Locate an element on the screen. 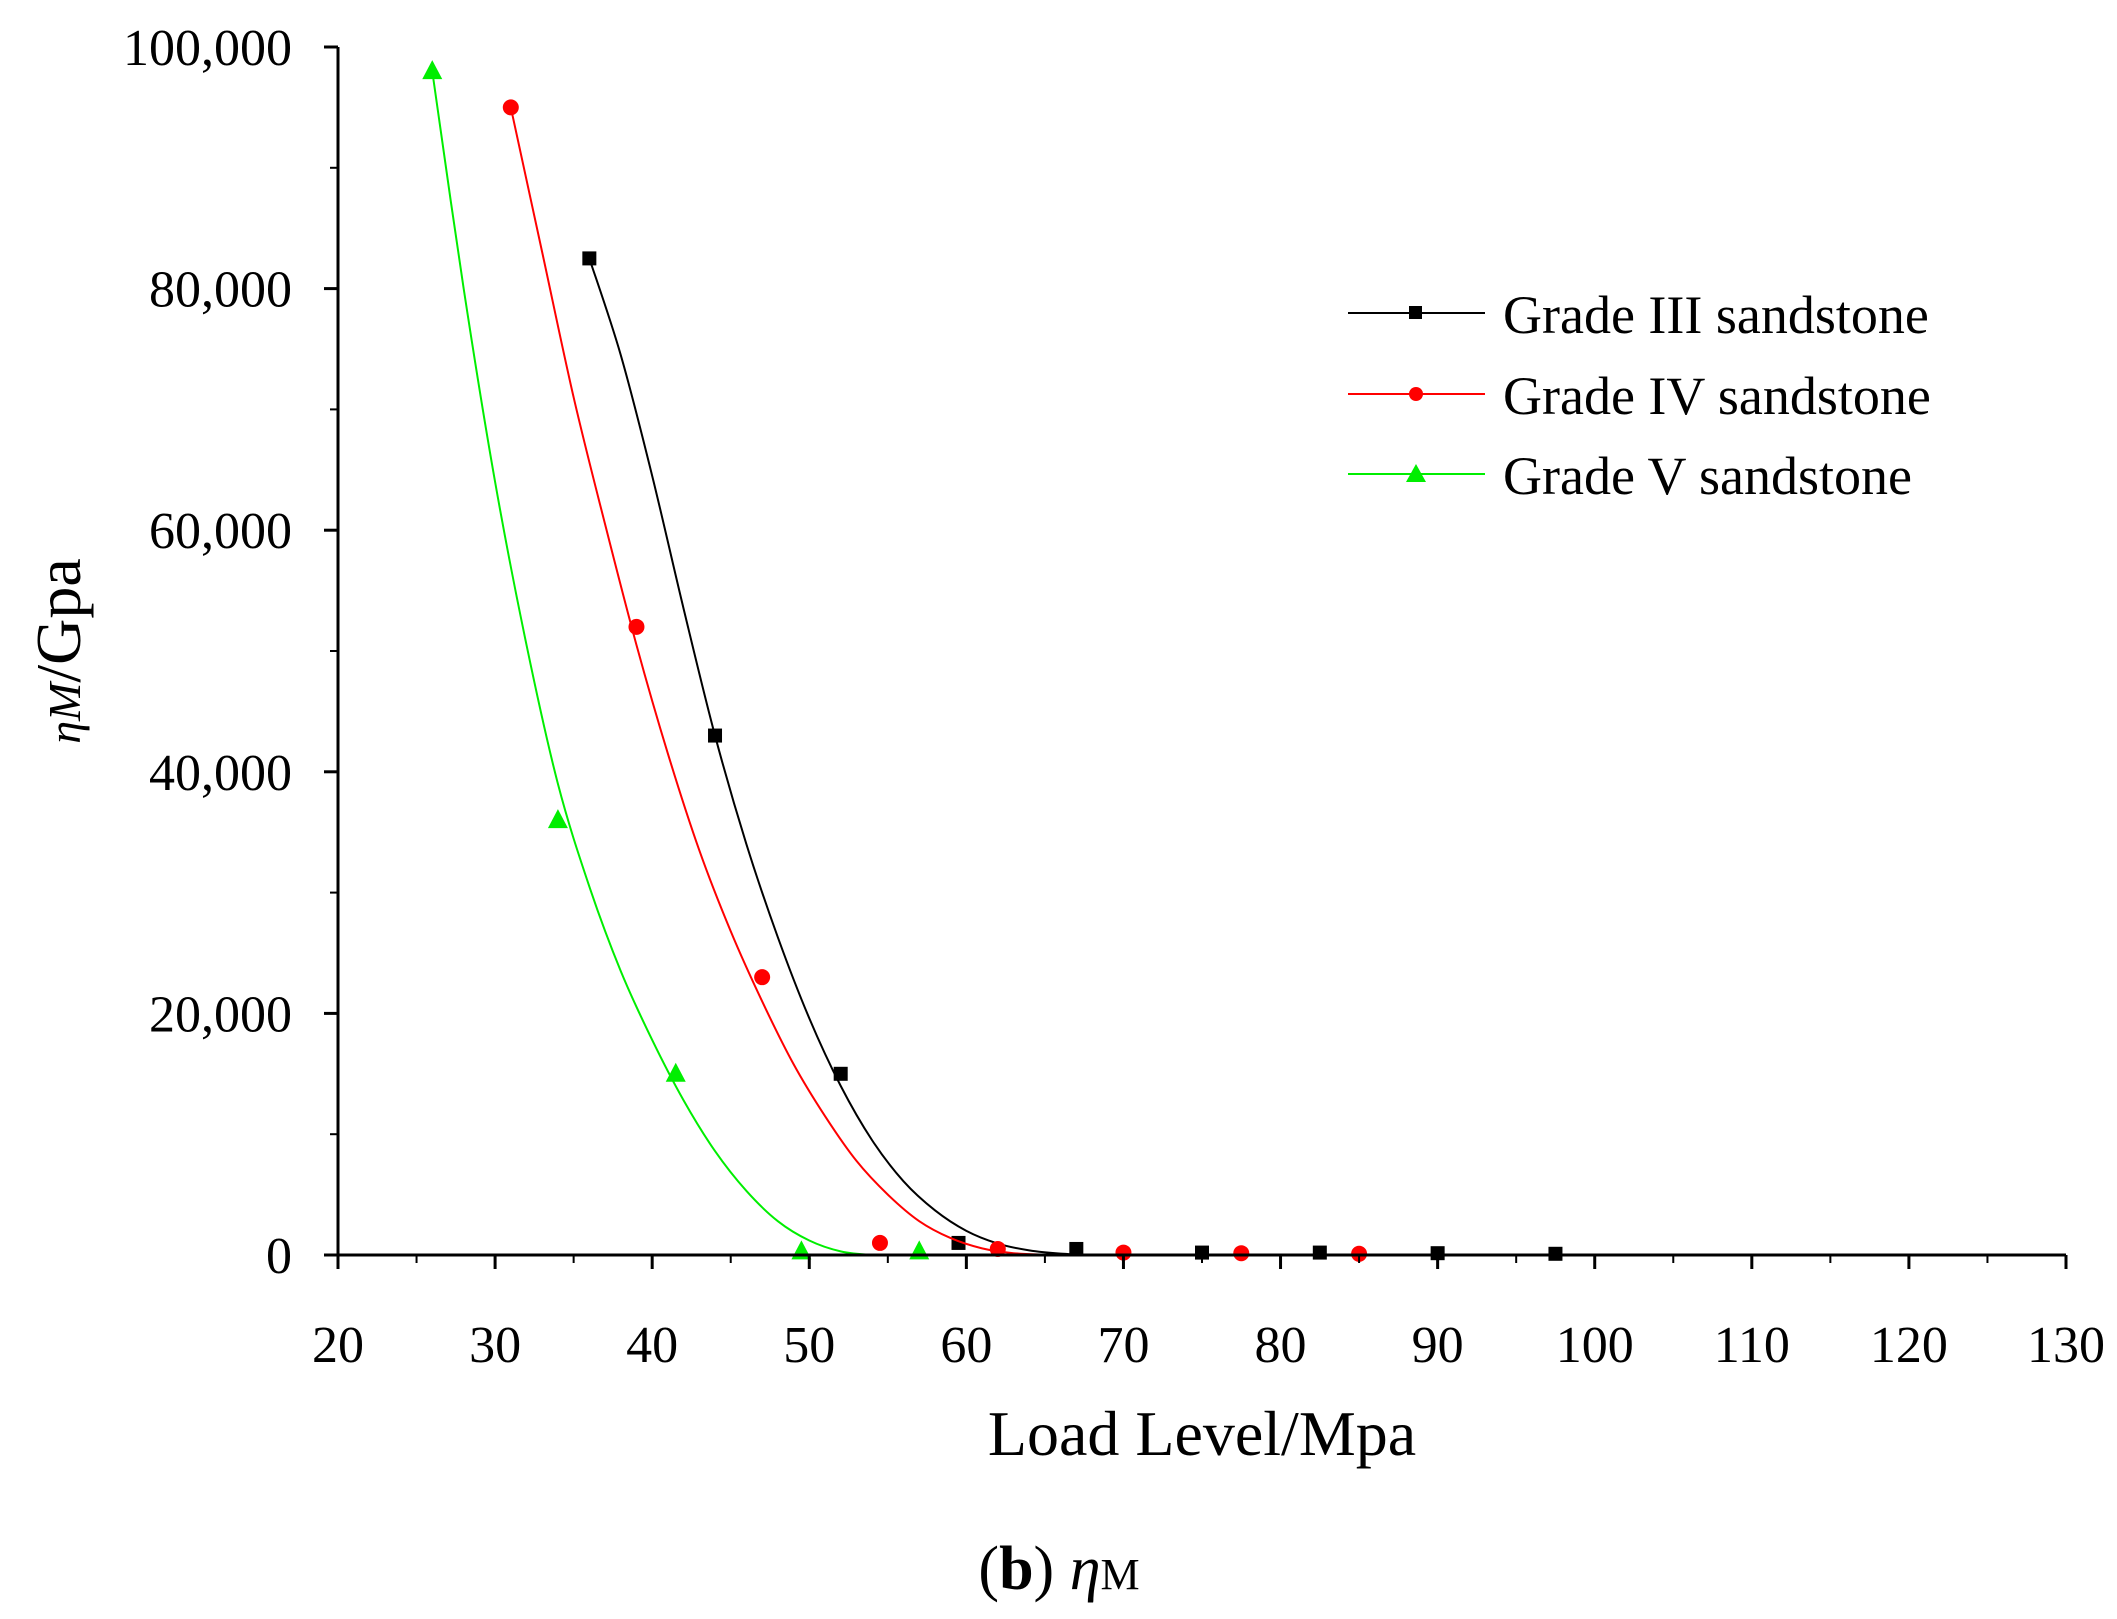 The image size is (2117, 1619). x-axis-title: Load Level/Mpa is located at coordinates (1202, 1433).